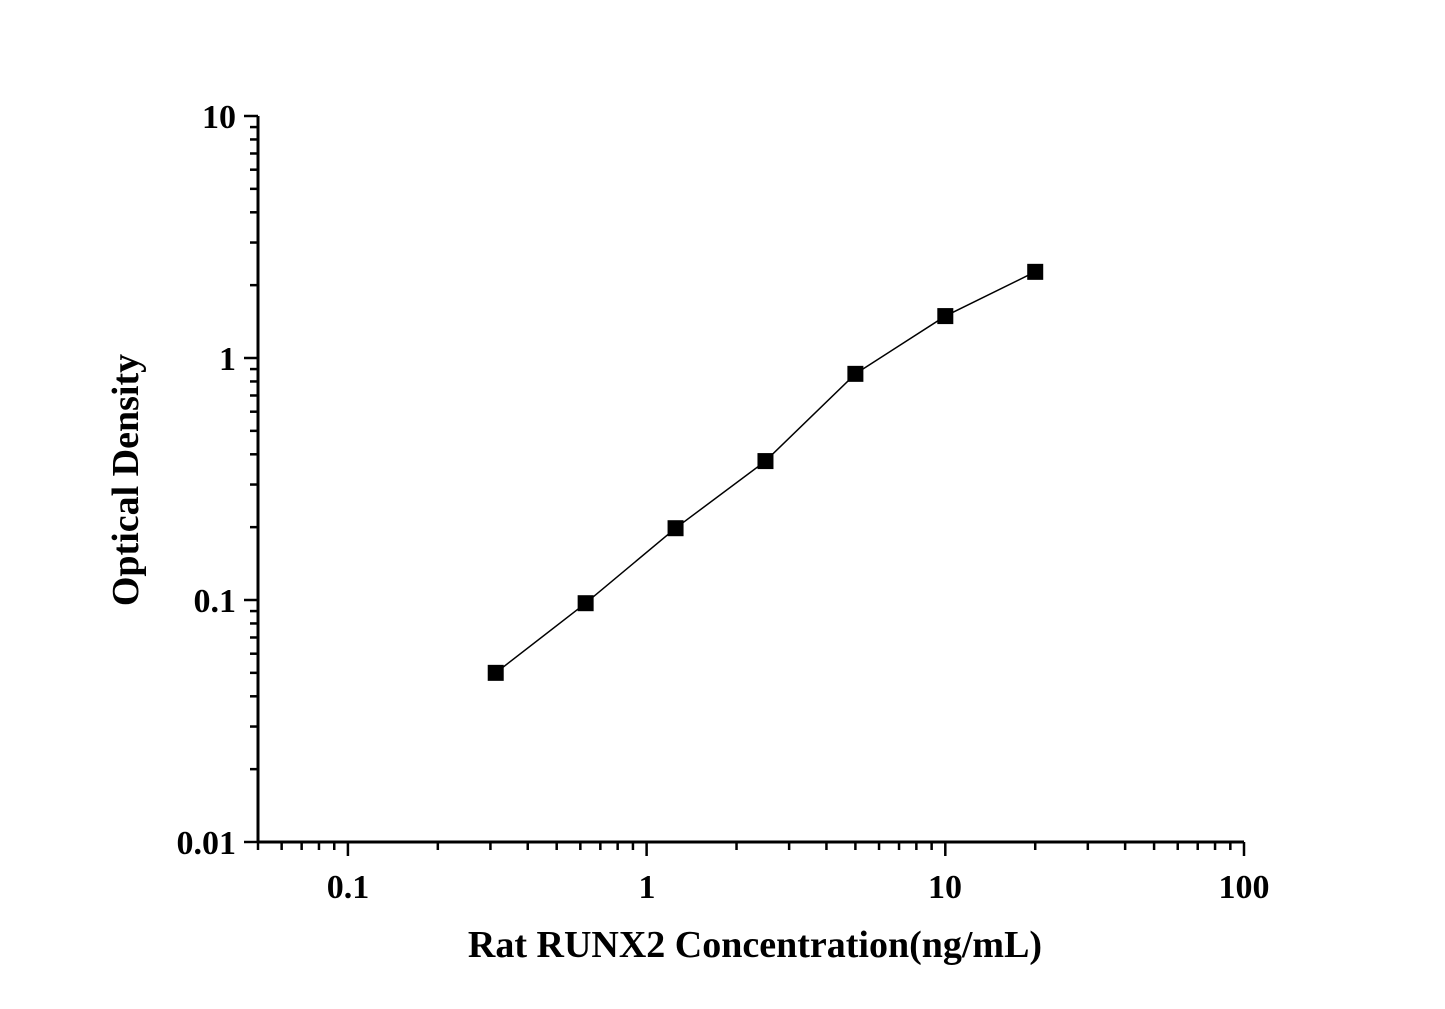  I want to click on x-tick-label: 100, so click(1244, 887).